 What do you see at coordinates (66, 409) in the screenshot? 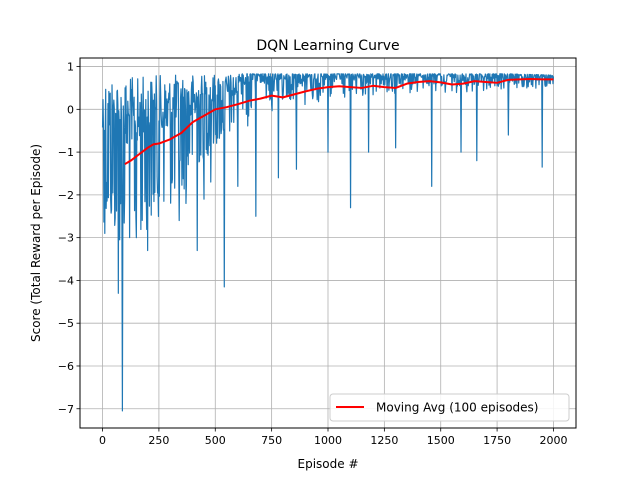
I see `y-tick-label: −7` at bounding box center [66, 409].